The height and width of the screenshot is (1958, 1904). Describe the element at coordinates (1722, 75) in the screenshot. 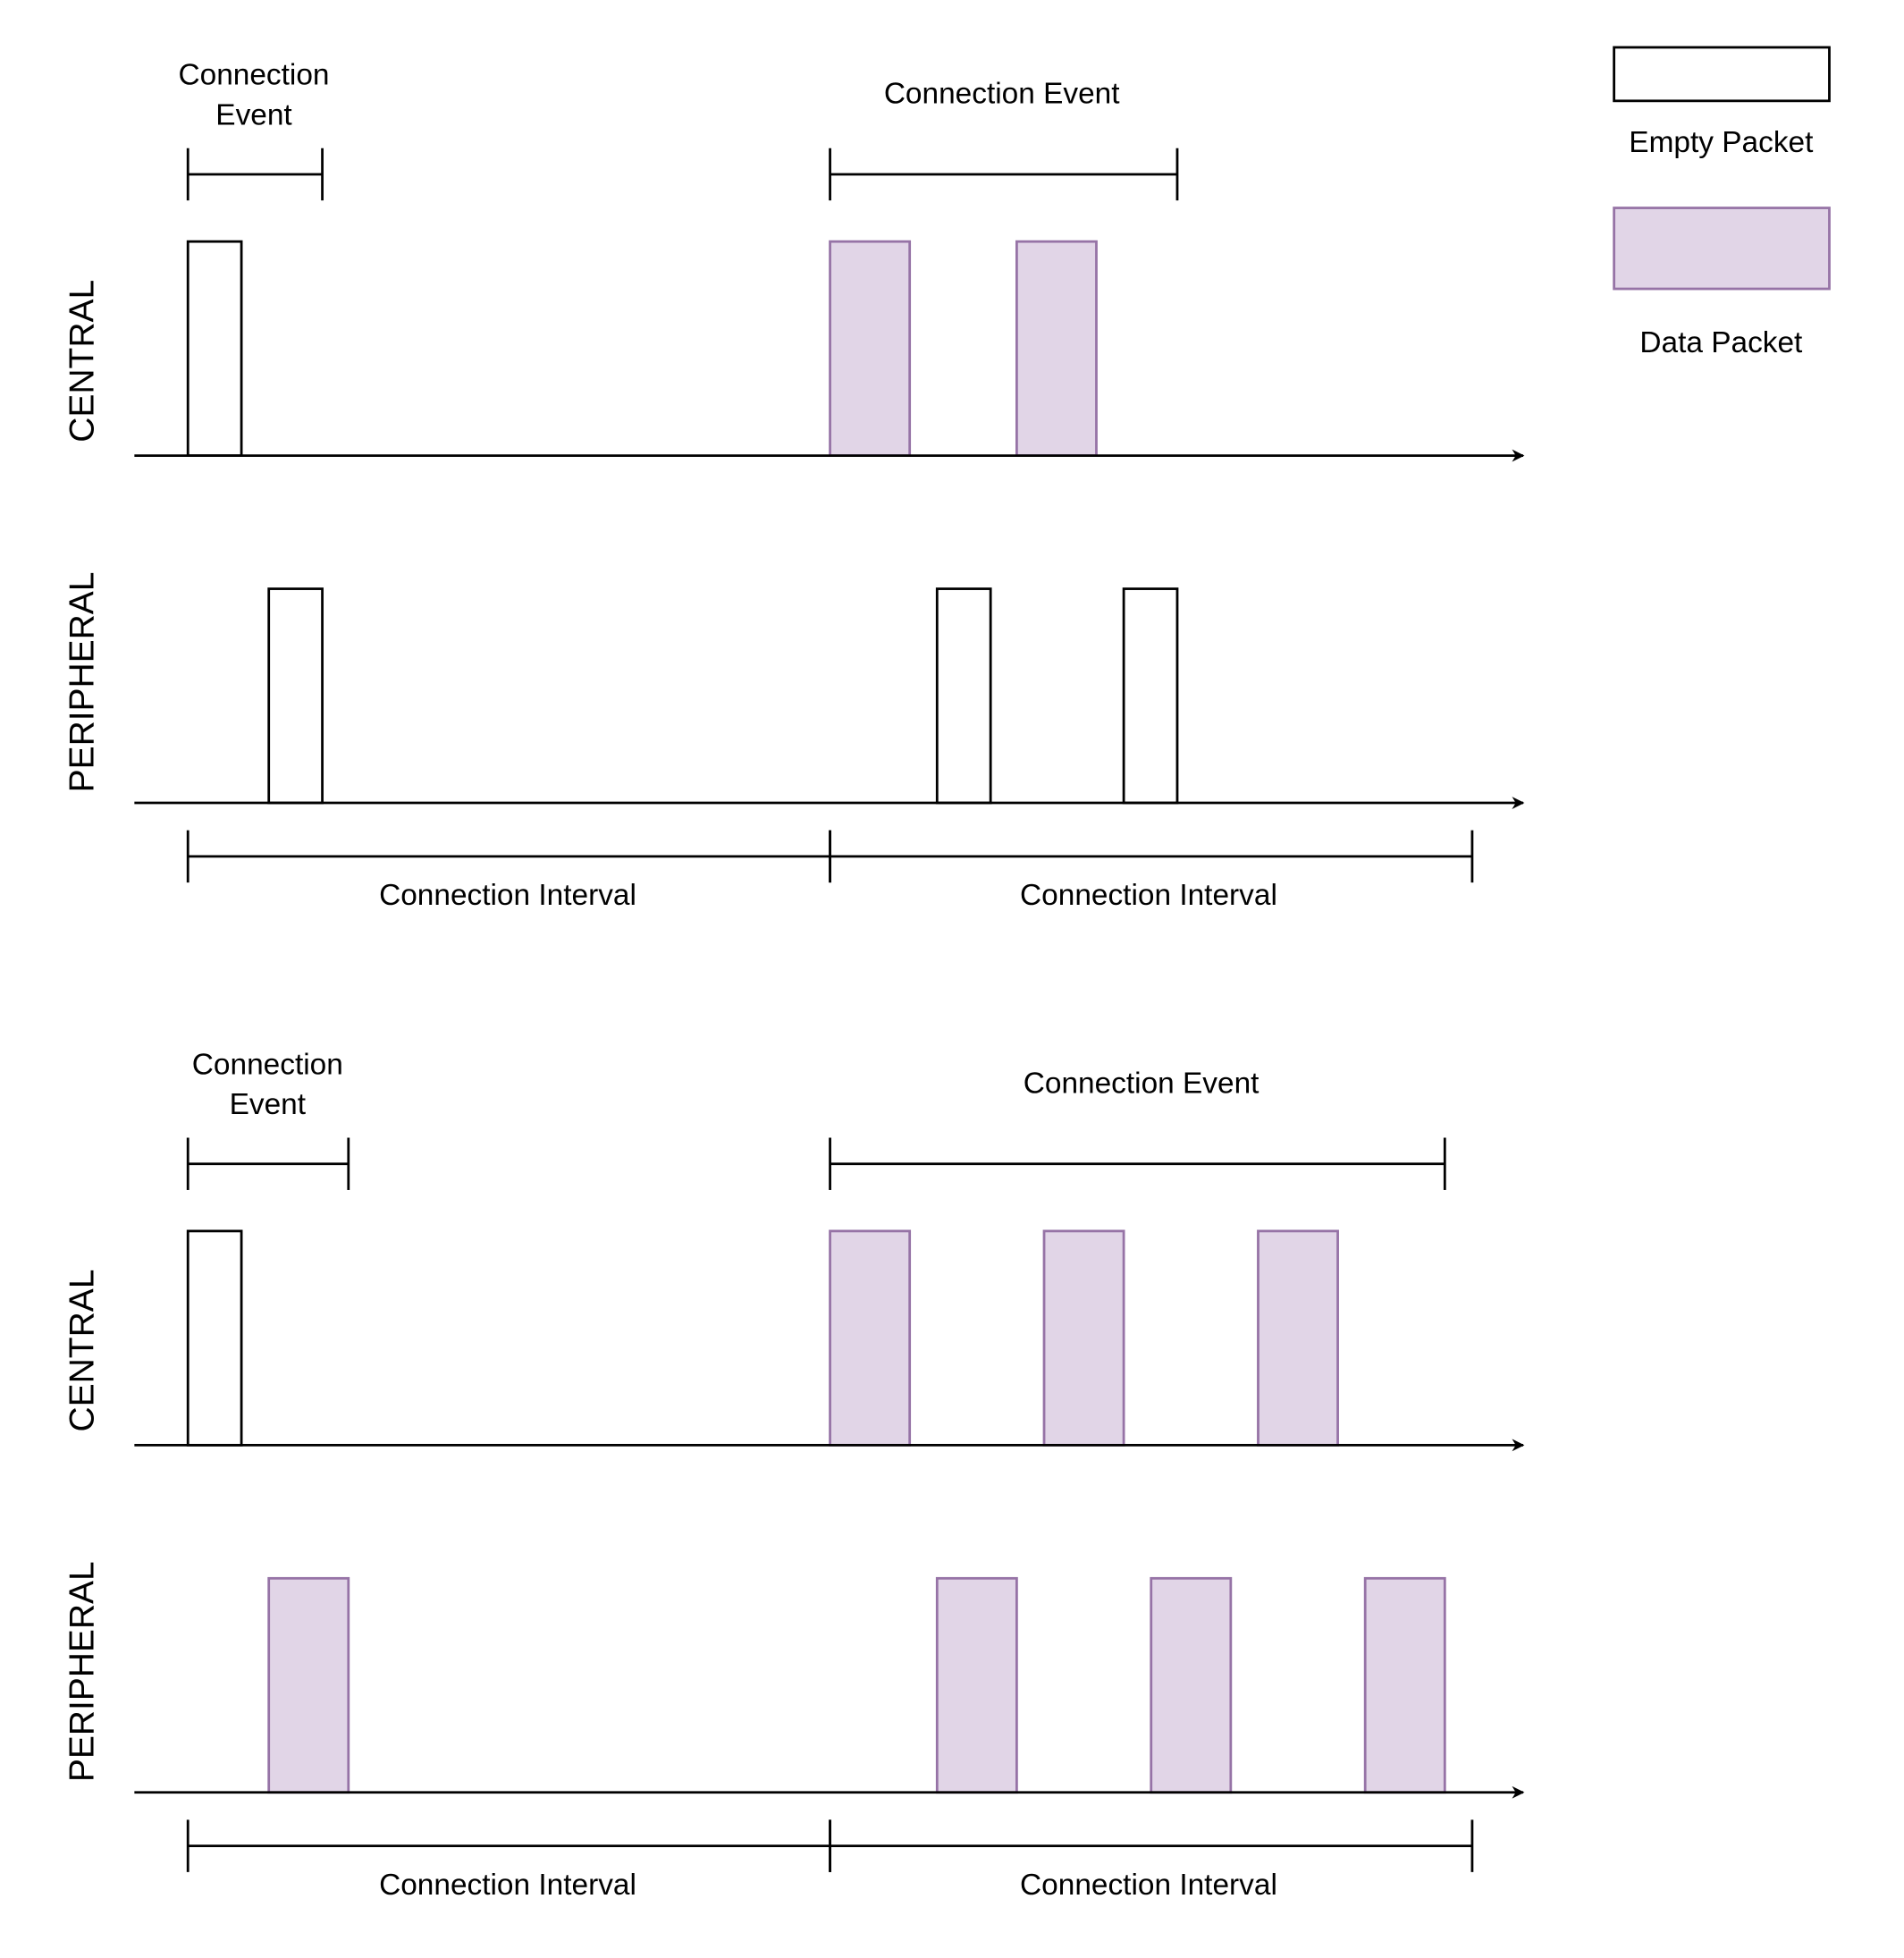

I see `legend-empty-packet-swatch` at that location.